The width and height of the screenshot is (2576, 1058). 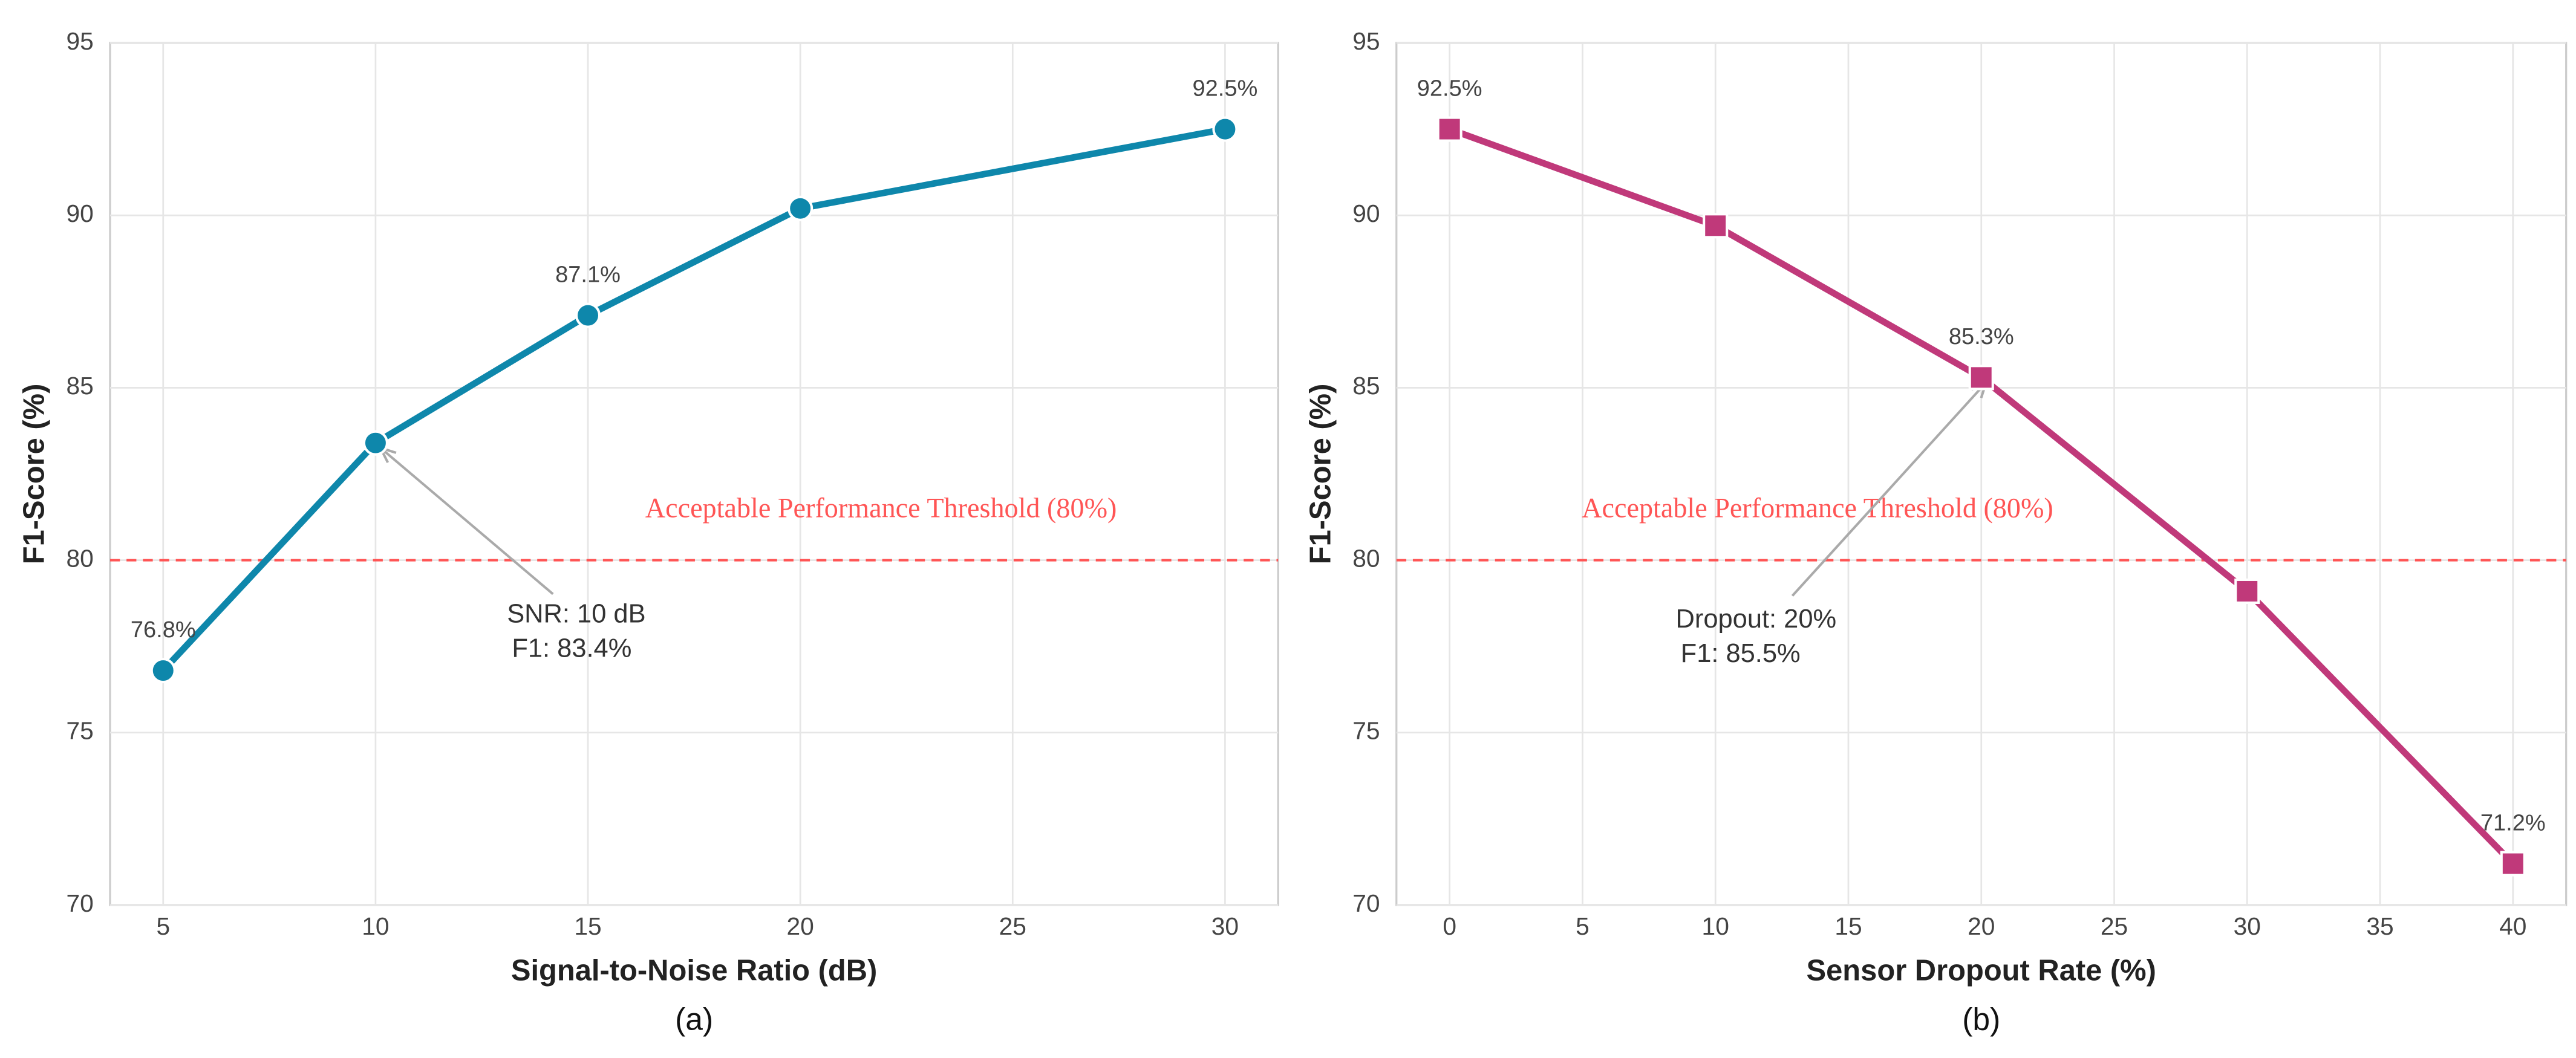 I want to click on value-label: 87.1%, so click(x=588, y=274).